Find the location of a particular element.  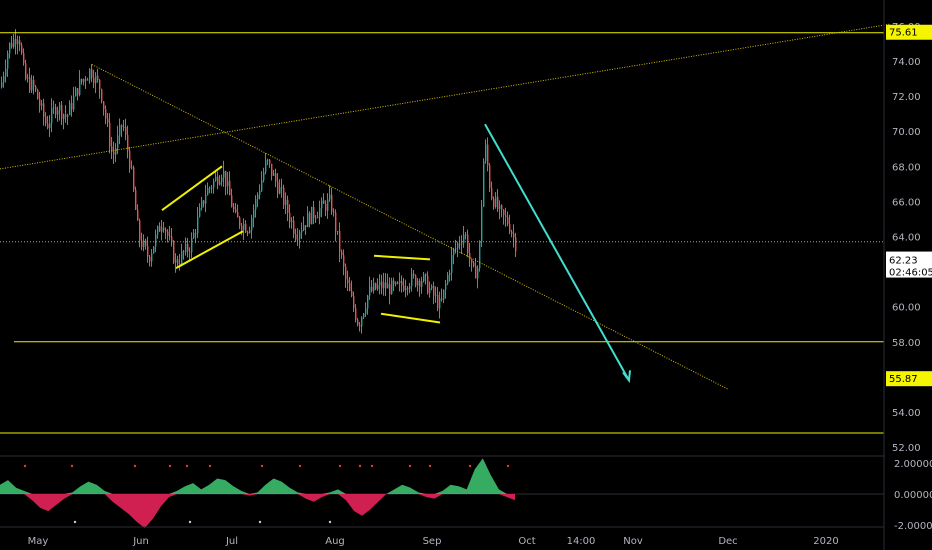

time-axis: May Jun Jul Aug Sep Oct 14:00 Nov Dec 2020 is located at coordinates (433, 541).